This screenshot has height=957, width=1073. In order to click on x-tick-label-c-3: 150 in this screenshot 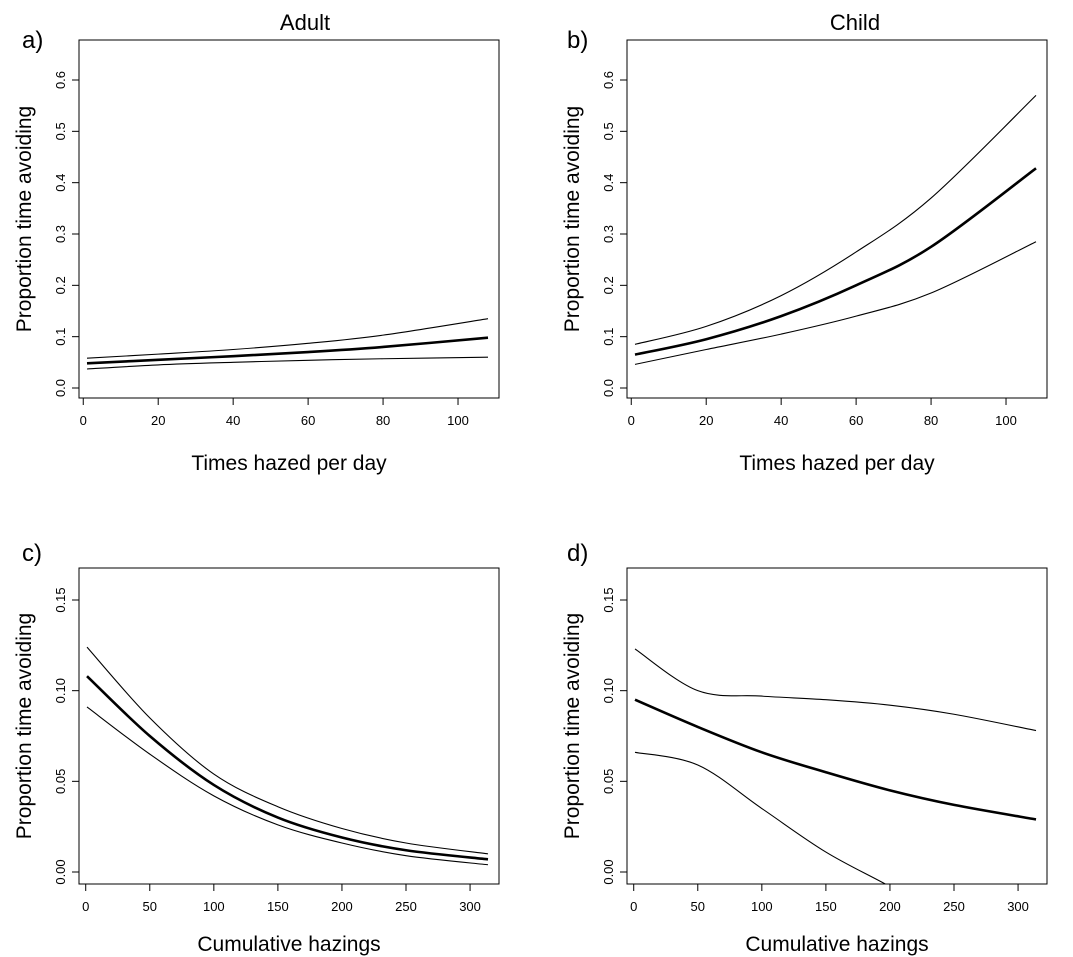, I will do `click(278, 906)`.